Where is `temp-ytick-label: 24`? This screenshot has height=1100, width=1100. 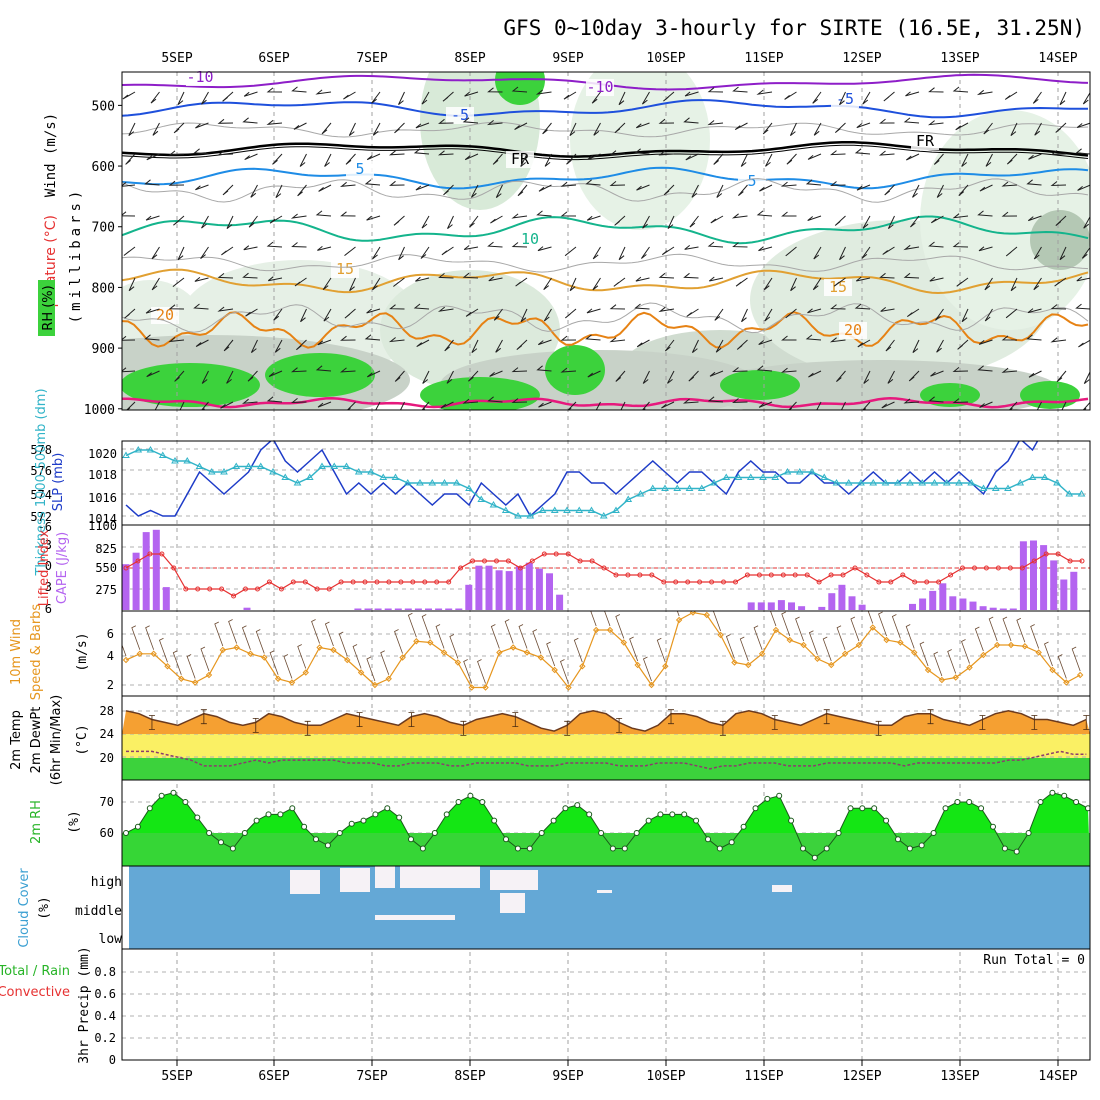
temp-ytick-label: 24 is located at coordinates (107, 734).